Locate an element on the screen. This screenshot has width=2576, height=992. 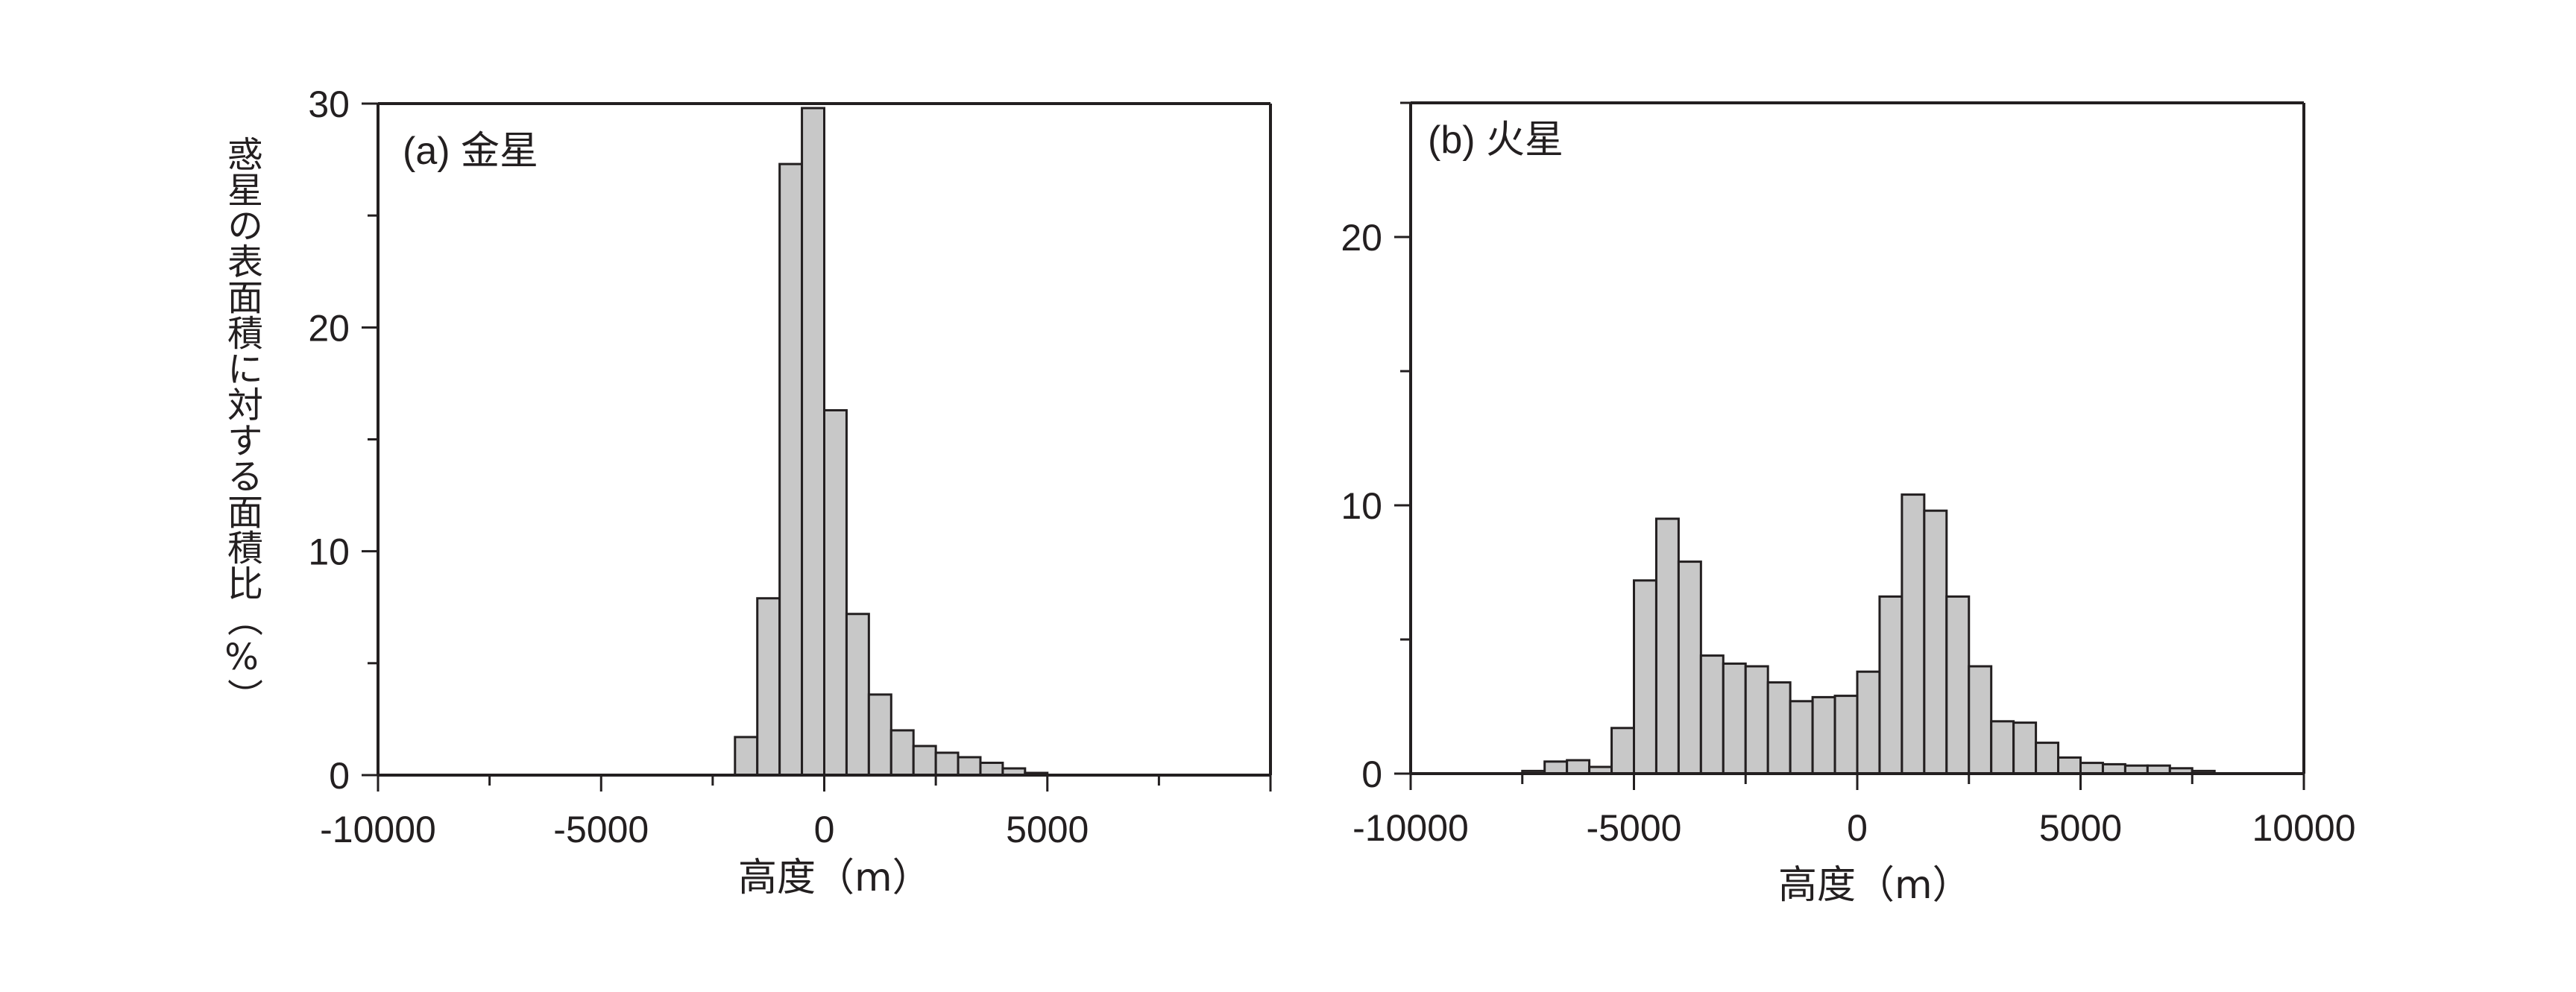
venus-y-tick-label: 0 is located at coordinates (339, 776).